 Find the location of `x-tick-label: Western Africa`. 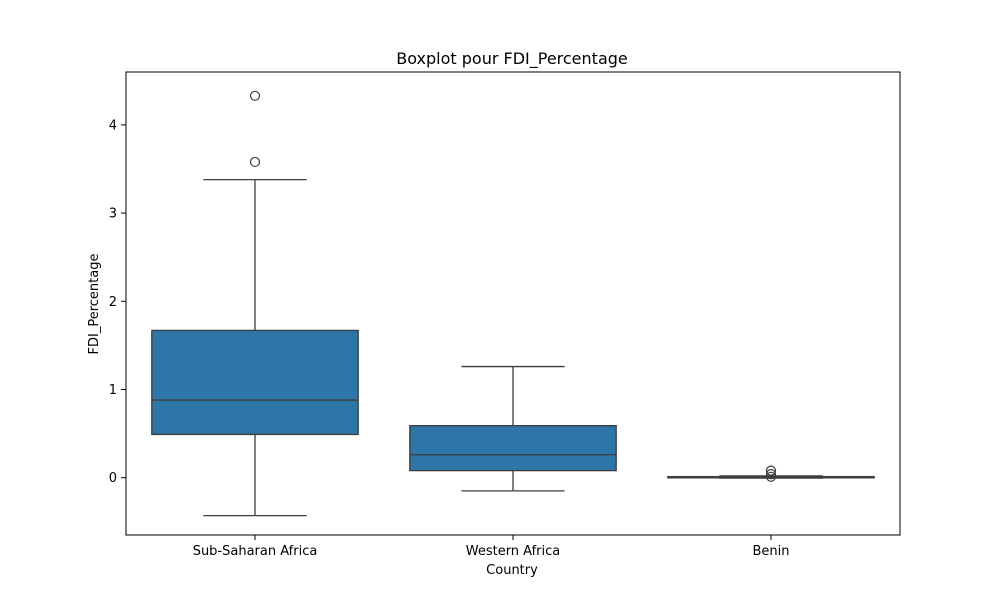

x-tick-label: Western Africa is located at coordinates (513, 551).